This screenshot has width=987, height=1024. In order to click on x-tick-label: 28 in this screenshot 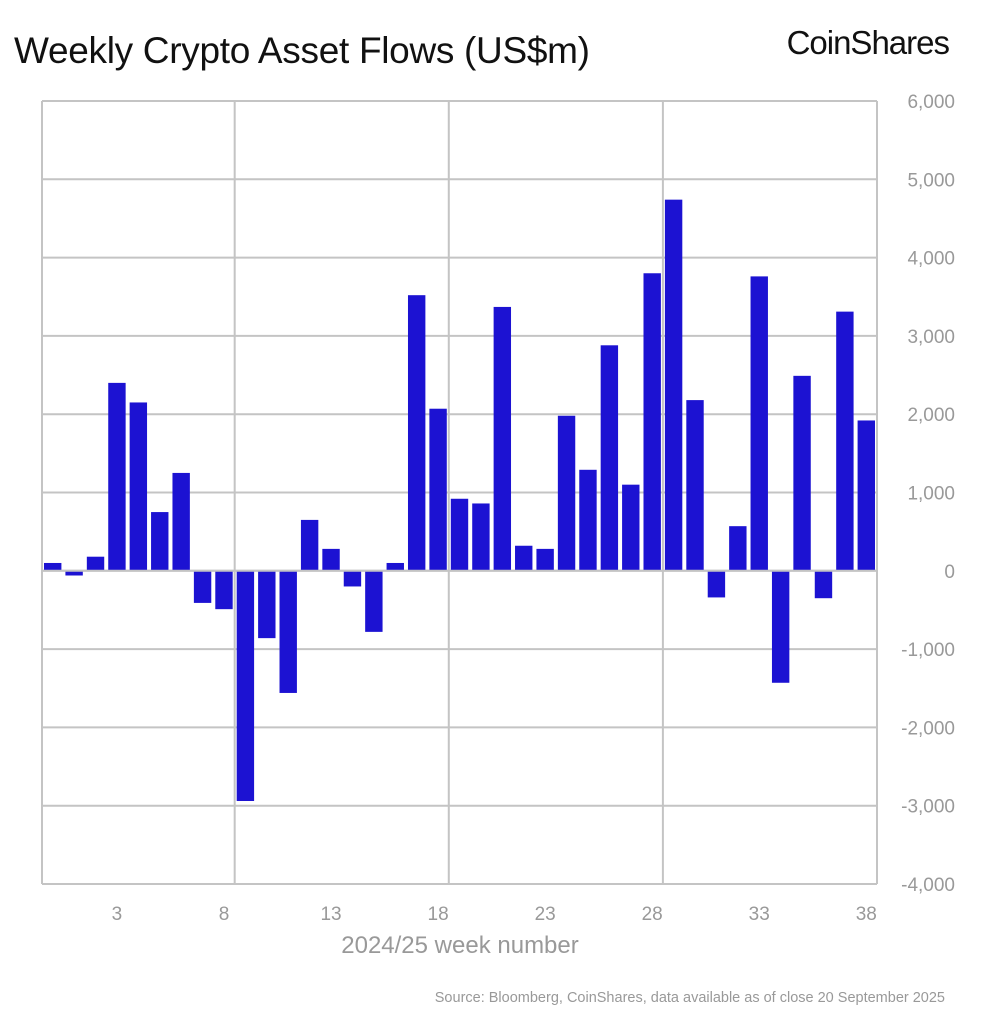, I will do `click(652, 914)`.